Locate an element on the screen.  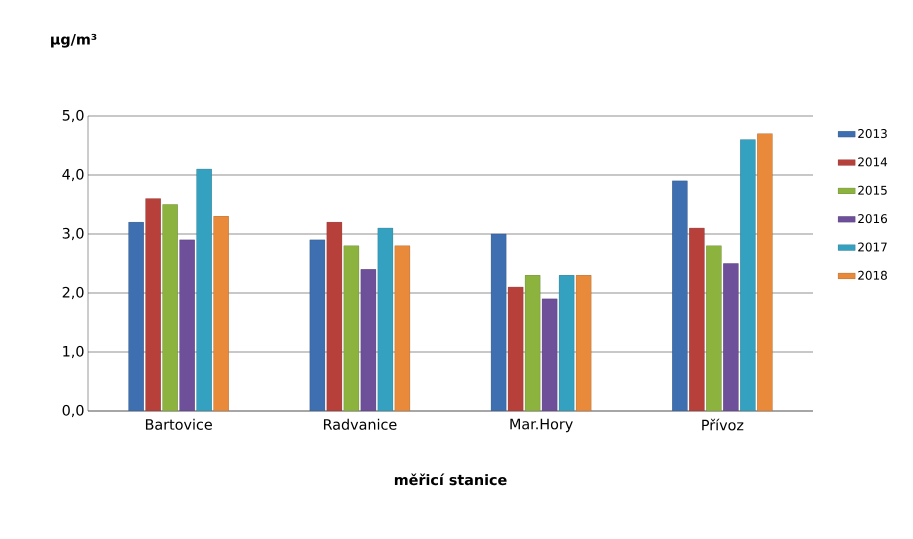
y-tick-label: 0,0 is located at coordinates (73, 411).